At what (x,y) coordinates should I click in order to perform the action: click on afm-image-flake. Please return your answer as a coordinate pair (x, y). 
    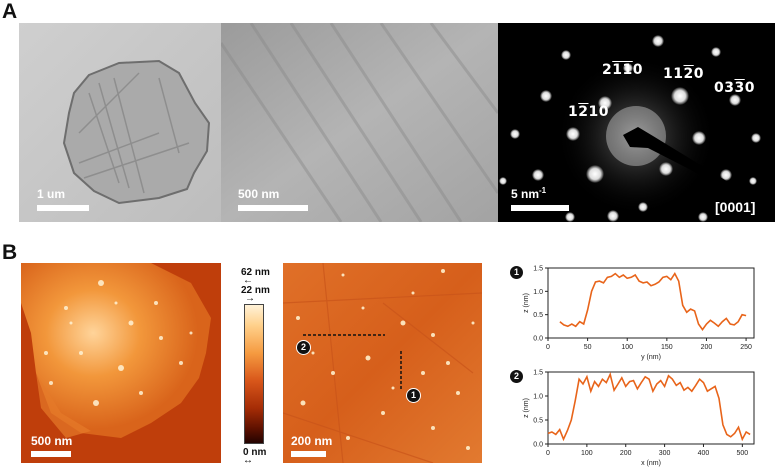
    Looking at the image, I should click on (121, 363).